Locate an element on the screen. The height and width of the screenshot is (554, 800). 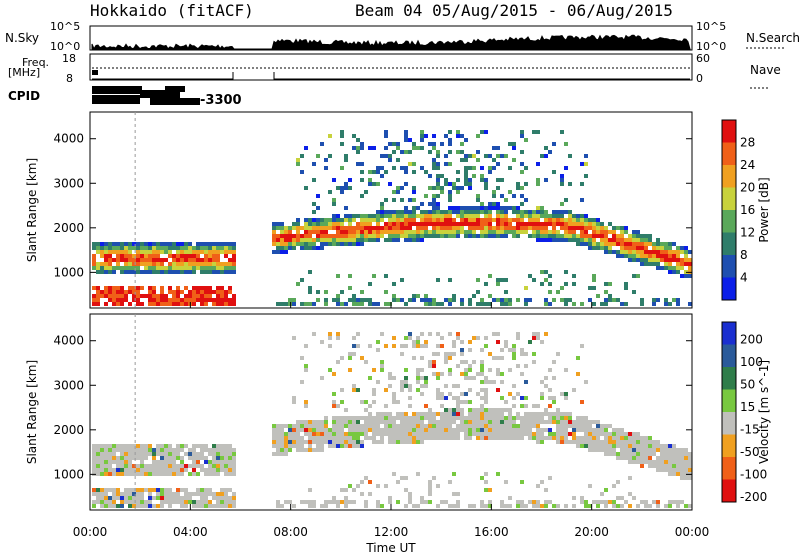
colorbar-tick-label: -100 is located at coordinates (753, 474).